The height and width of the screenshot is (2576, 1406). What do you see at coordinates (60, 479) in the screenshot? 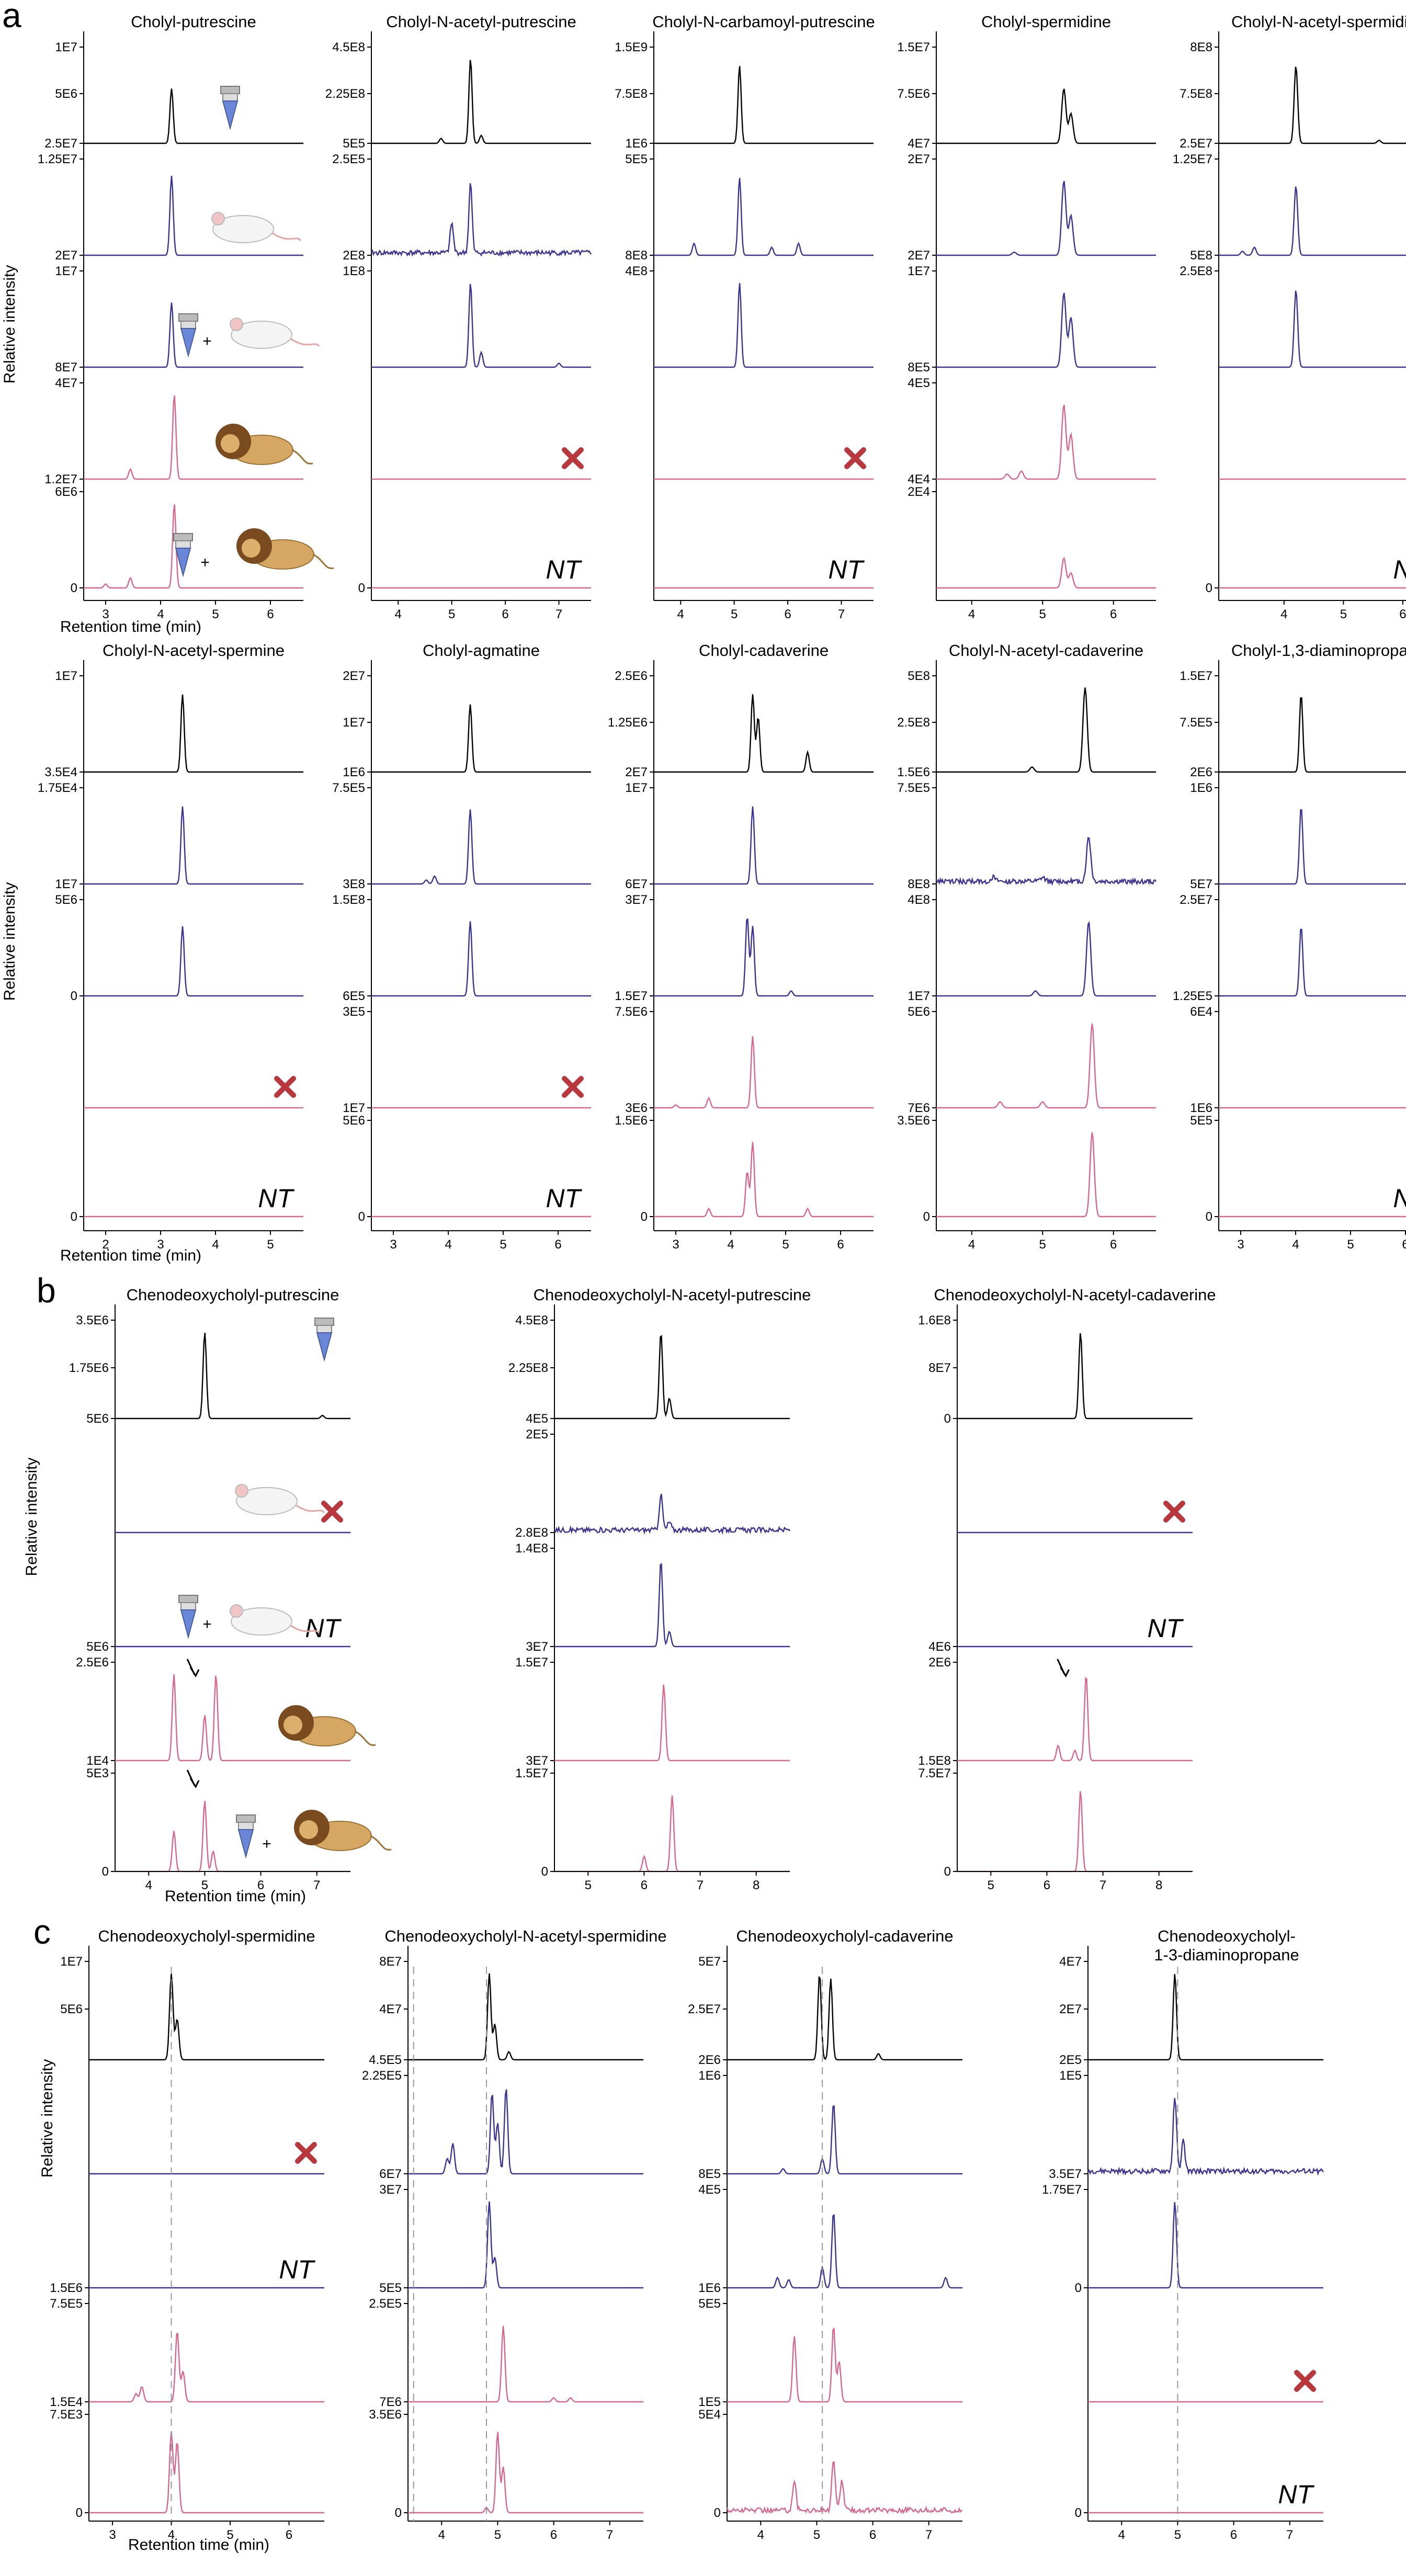
I see `y-tick-label: 1.2E7` at bounding box center [60, 479].